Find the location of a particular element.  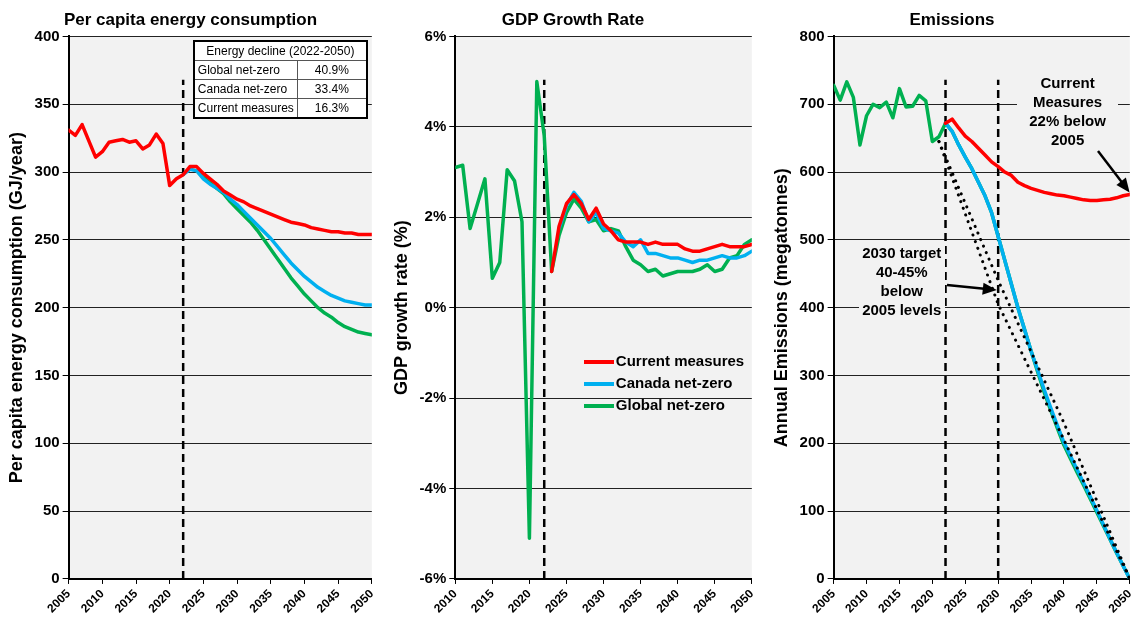

y-axis-title: GDP growth rate (%) is located at coordinates (400, 308).